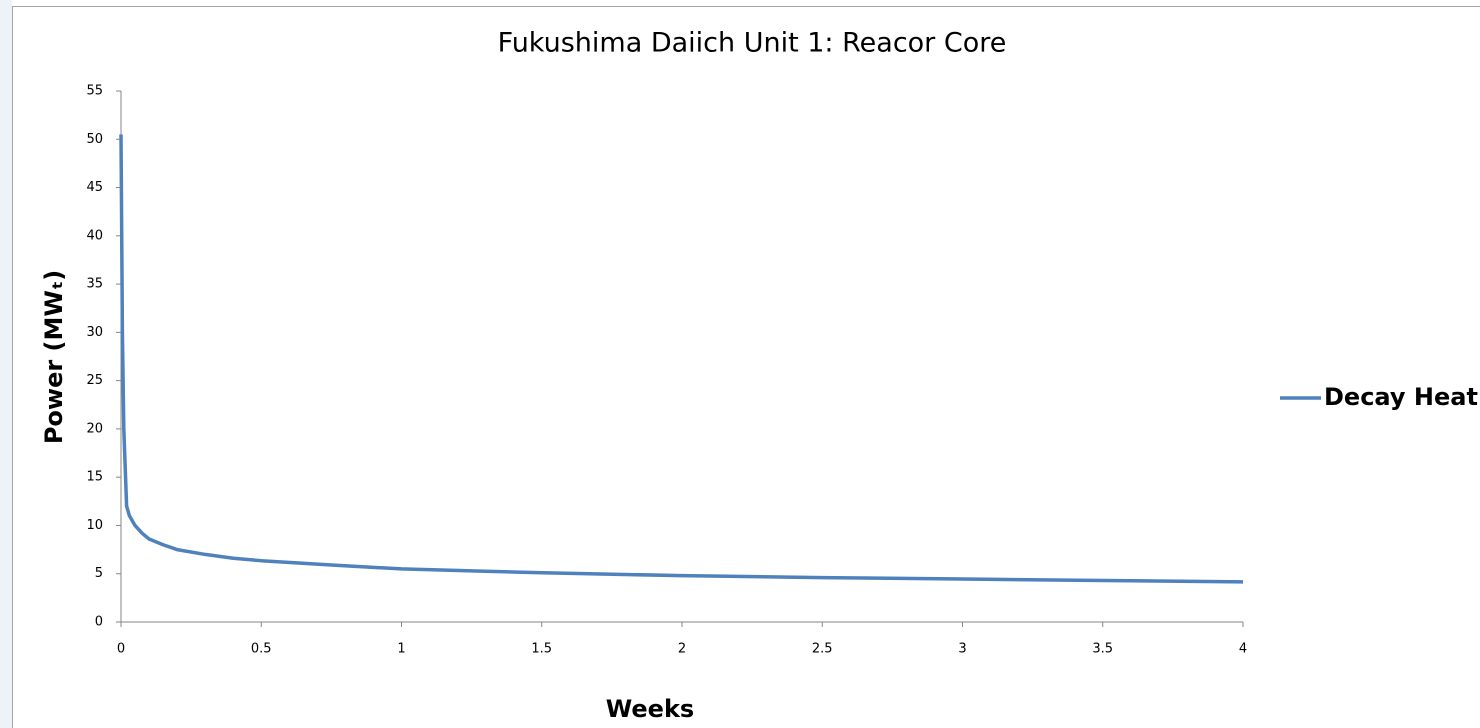  I want to click on x-tick-label: 1, so click(401, 649).